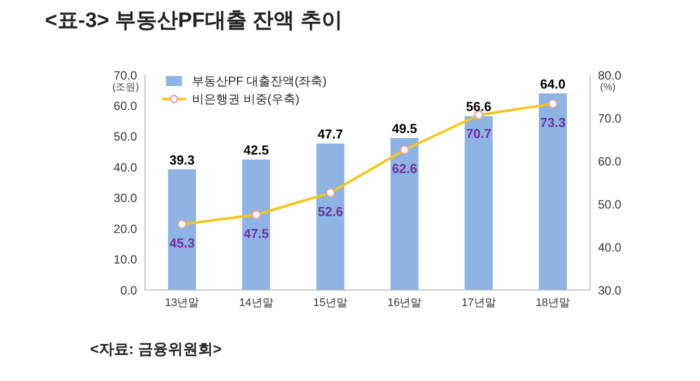 Image resolution: width=700 pixels, height=381 pixels. What do you see at coordinates (405, 128) in the screenshot?
I see `data-label: 49.5` at bounding box center [405, 128].